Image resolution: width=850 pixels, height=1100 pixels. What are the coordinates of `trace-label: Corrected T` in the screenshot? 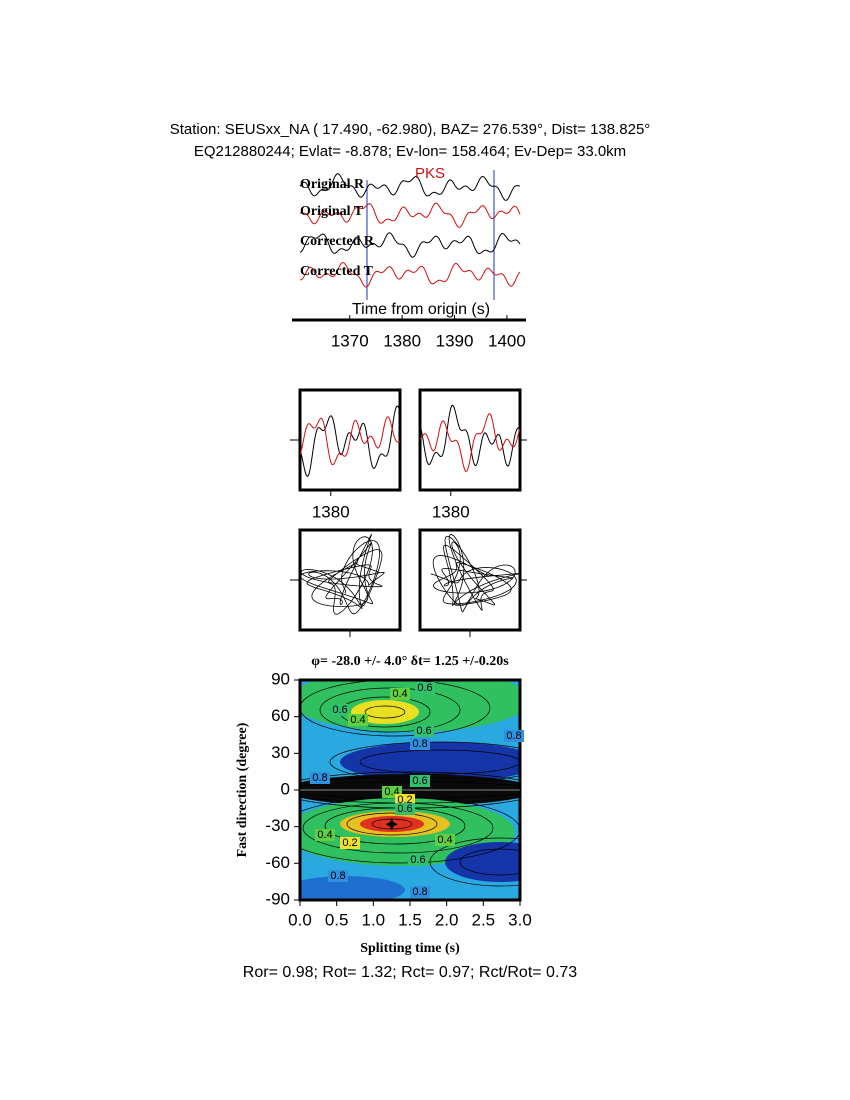 It's located at (337, 271).